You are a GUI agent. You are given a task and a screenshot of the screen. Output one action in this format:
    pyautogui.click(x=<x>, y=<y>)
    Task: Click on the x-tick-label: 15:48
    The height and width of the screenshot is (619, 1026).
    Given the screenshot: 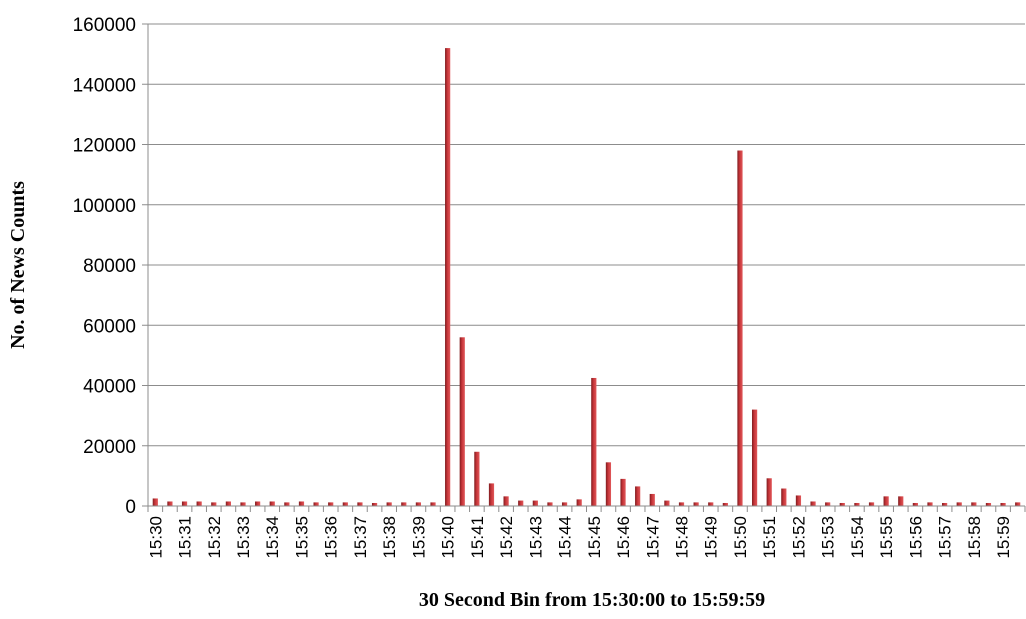 What is the action you would take?
    pyautogui.click(x=682, y=537)
    